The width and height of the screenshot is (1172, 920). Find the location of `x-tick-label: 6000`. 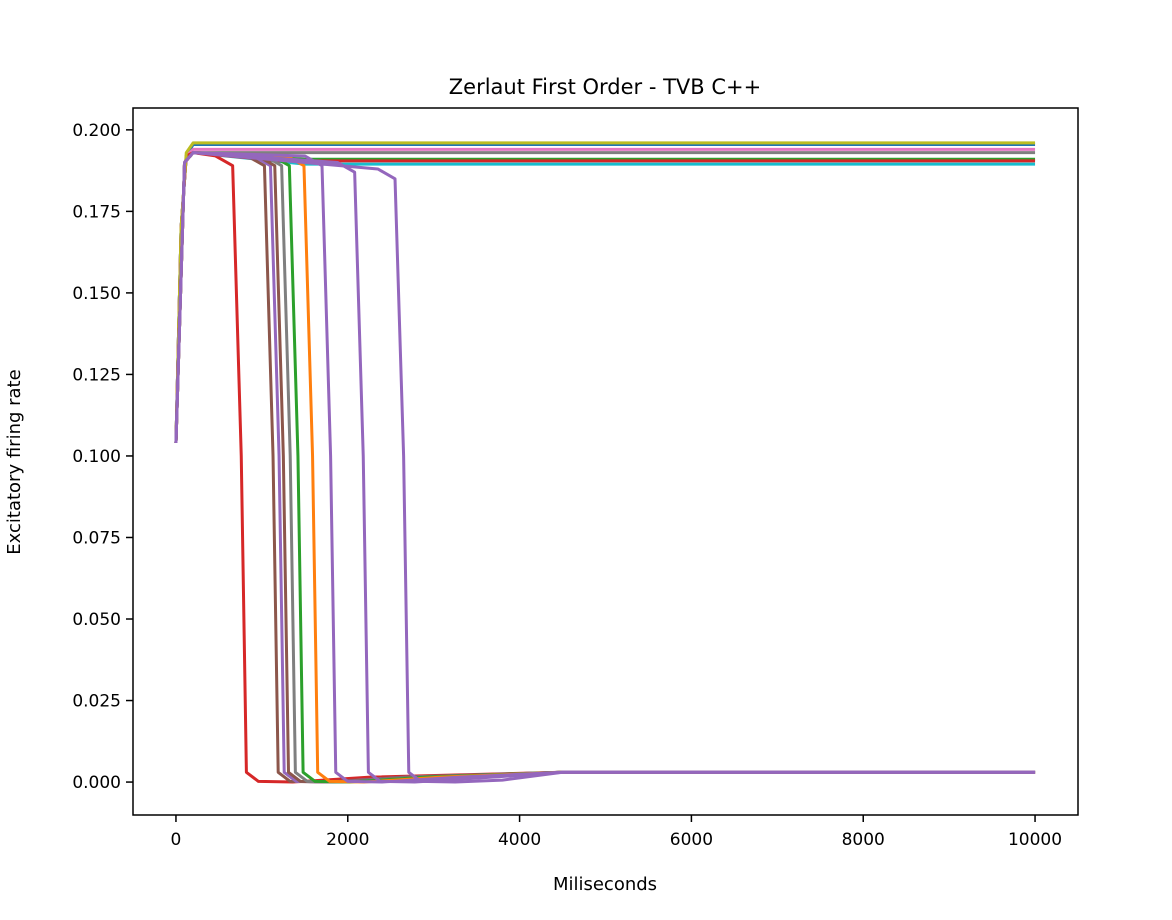

x-tick-label: 6000 is located at coordinates (691, 840).